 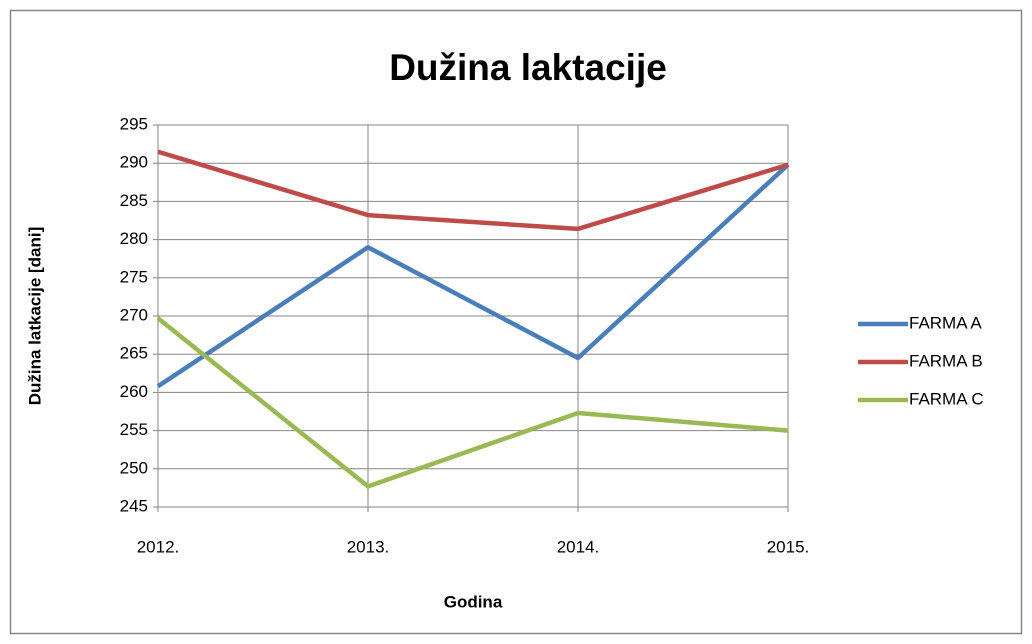 What do you see at coordinates (134, 276) in the screenshot?
I see `y-tick-label: 275` at bounding box center [134, 276].